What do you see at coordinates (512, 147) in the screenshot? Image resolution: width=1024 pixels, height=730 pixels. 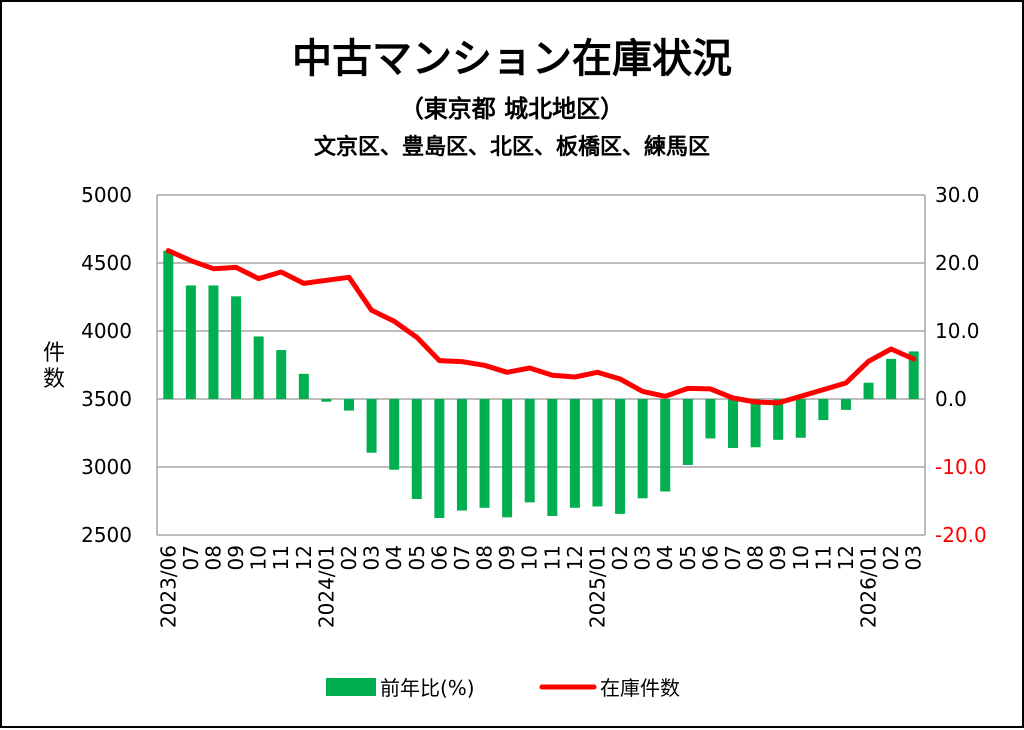 I see `chart-subtitle-wards: 文京区、豊島区、北区、板橋区、練馬区` at bounding box center [512, 147].